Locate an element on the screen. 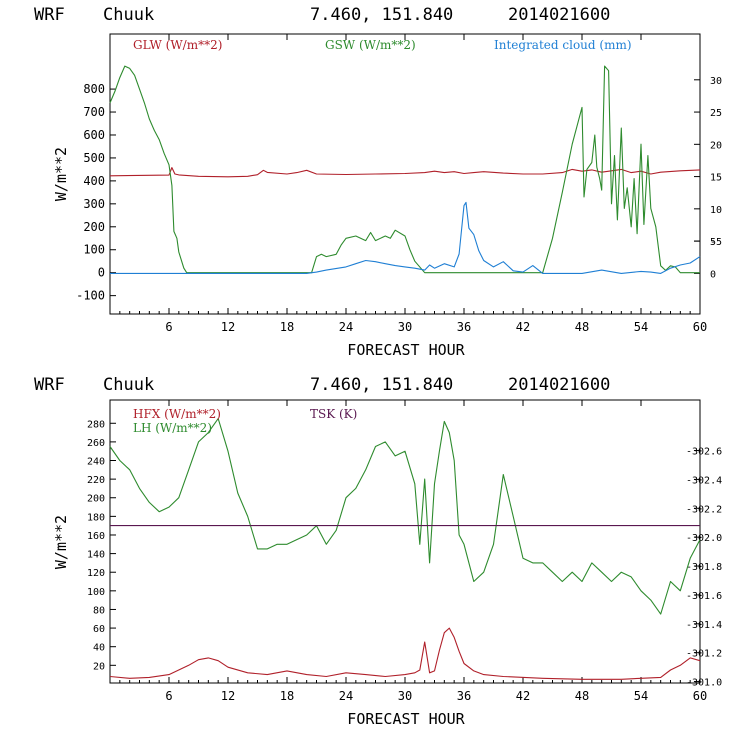  bottom-y-tick-label: 40 is located at coordinates (99, 648).